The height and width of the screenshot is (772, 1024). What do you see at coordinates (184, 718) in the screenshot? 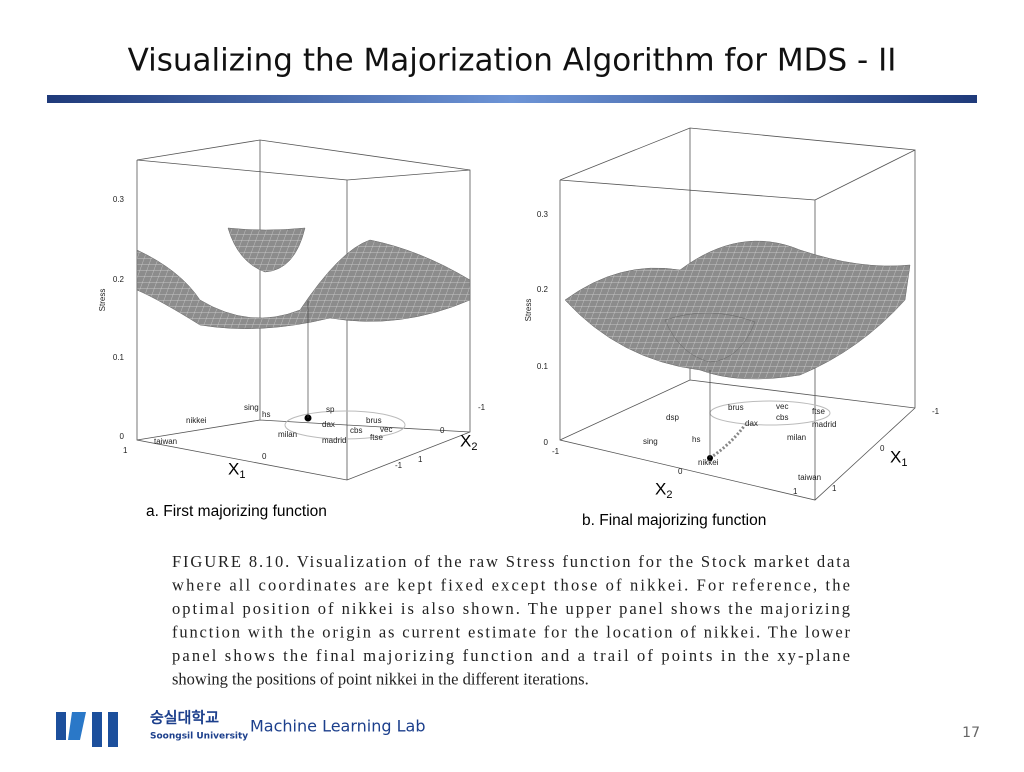
I see `university-kr: 숭실대학교` at bounding box center [184, 718].